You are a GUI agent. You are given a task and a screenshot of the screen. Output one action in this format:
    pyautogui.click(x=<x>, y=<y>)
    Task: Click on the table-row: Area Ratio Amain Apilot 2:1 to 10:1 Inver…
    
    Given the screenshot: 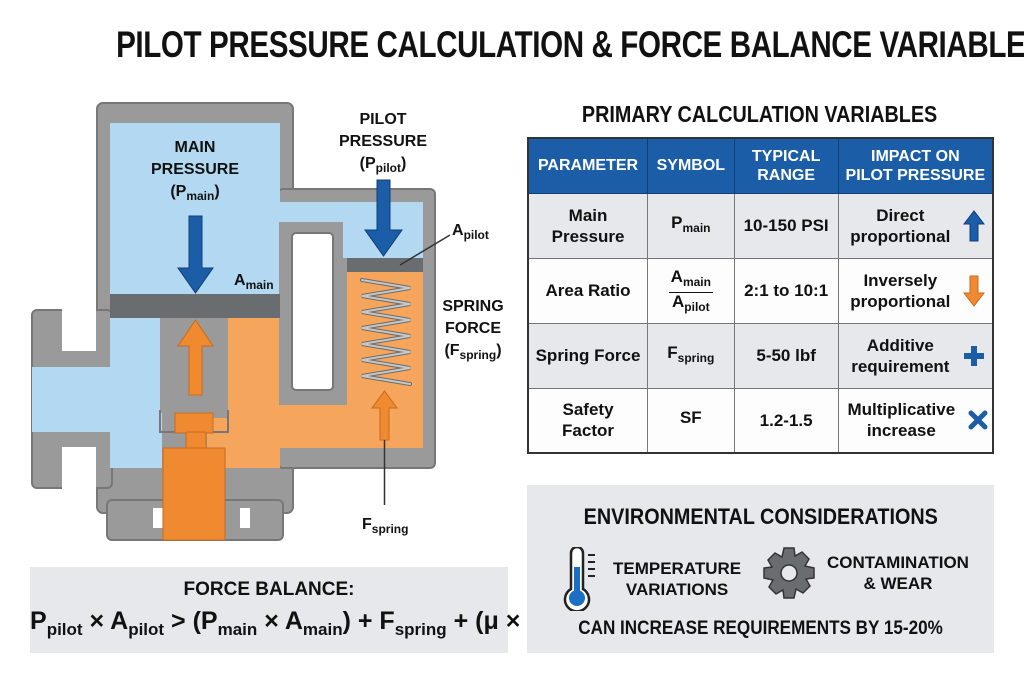 What is the action you would take?
    pyautogui.click(x=760, y=290)
    